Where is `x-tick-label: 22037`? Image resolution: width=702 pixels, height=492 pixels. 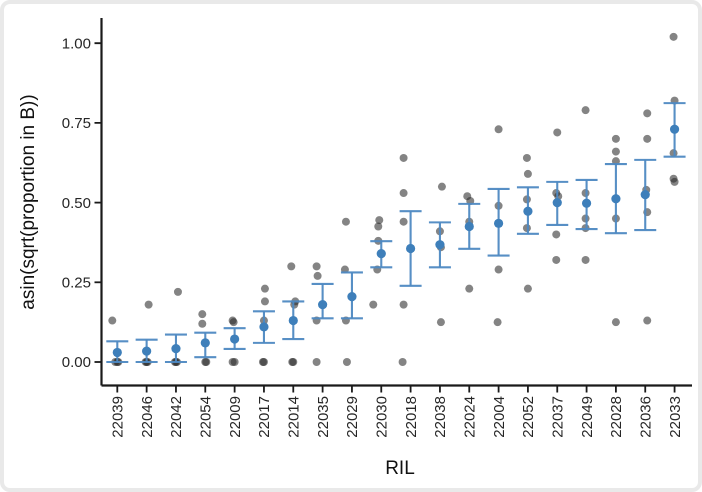
x-tick-label: 22037 is located at coordinates (557, 417).